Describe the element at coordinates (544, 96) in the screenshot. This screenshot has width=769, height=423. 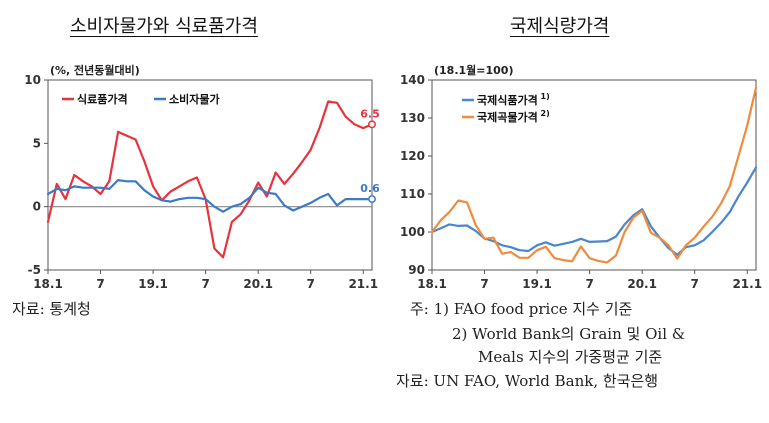
I see `right-legend-footnote-0: 1)` at that location.